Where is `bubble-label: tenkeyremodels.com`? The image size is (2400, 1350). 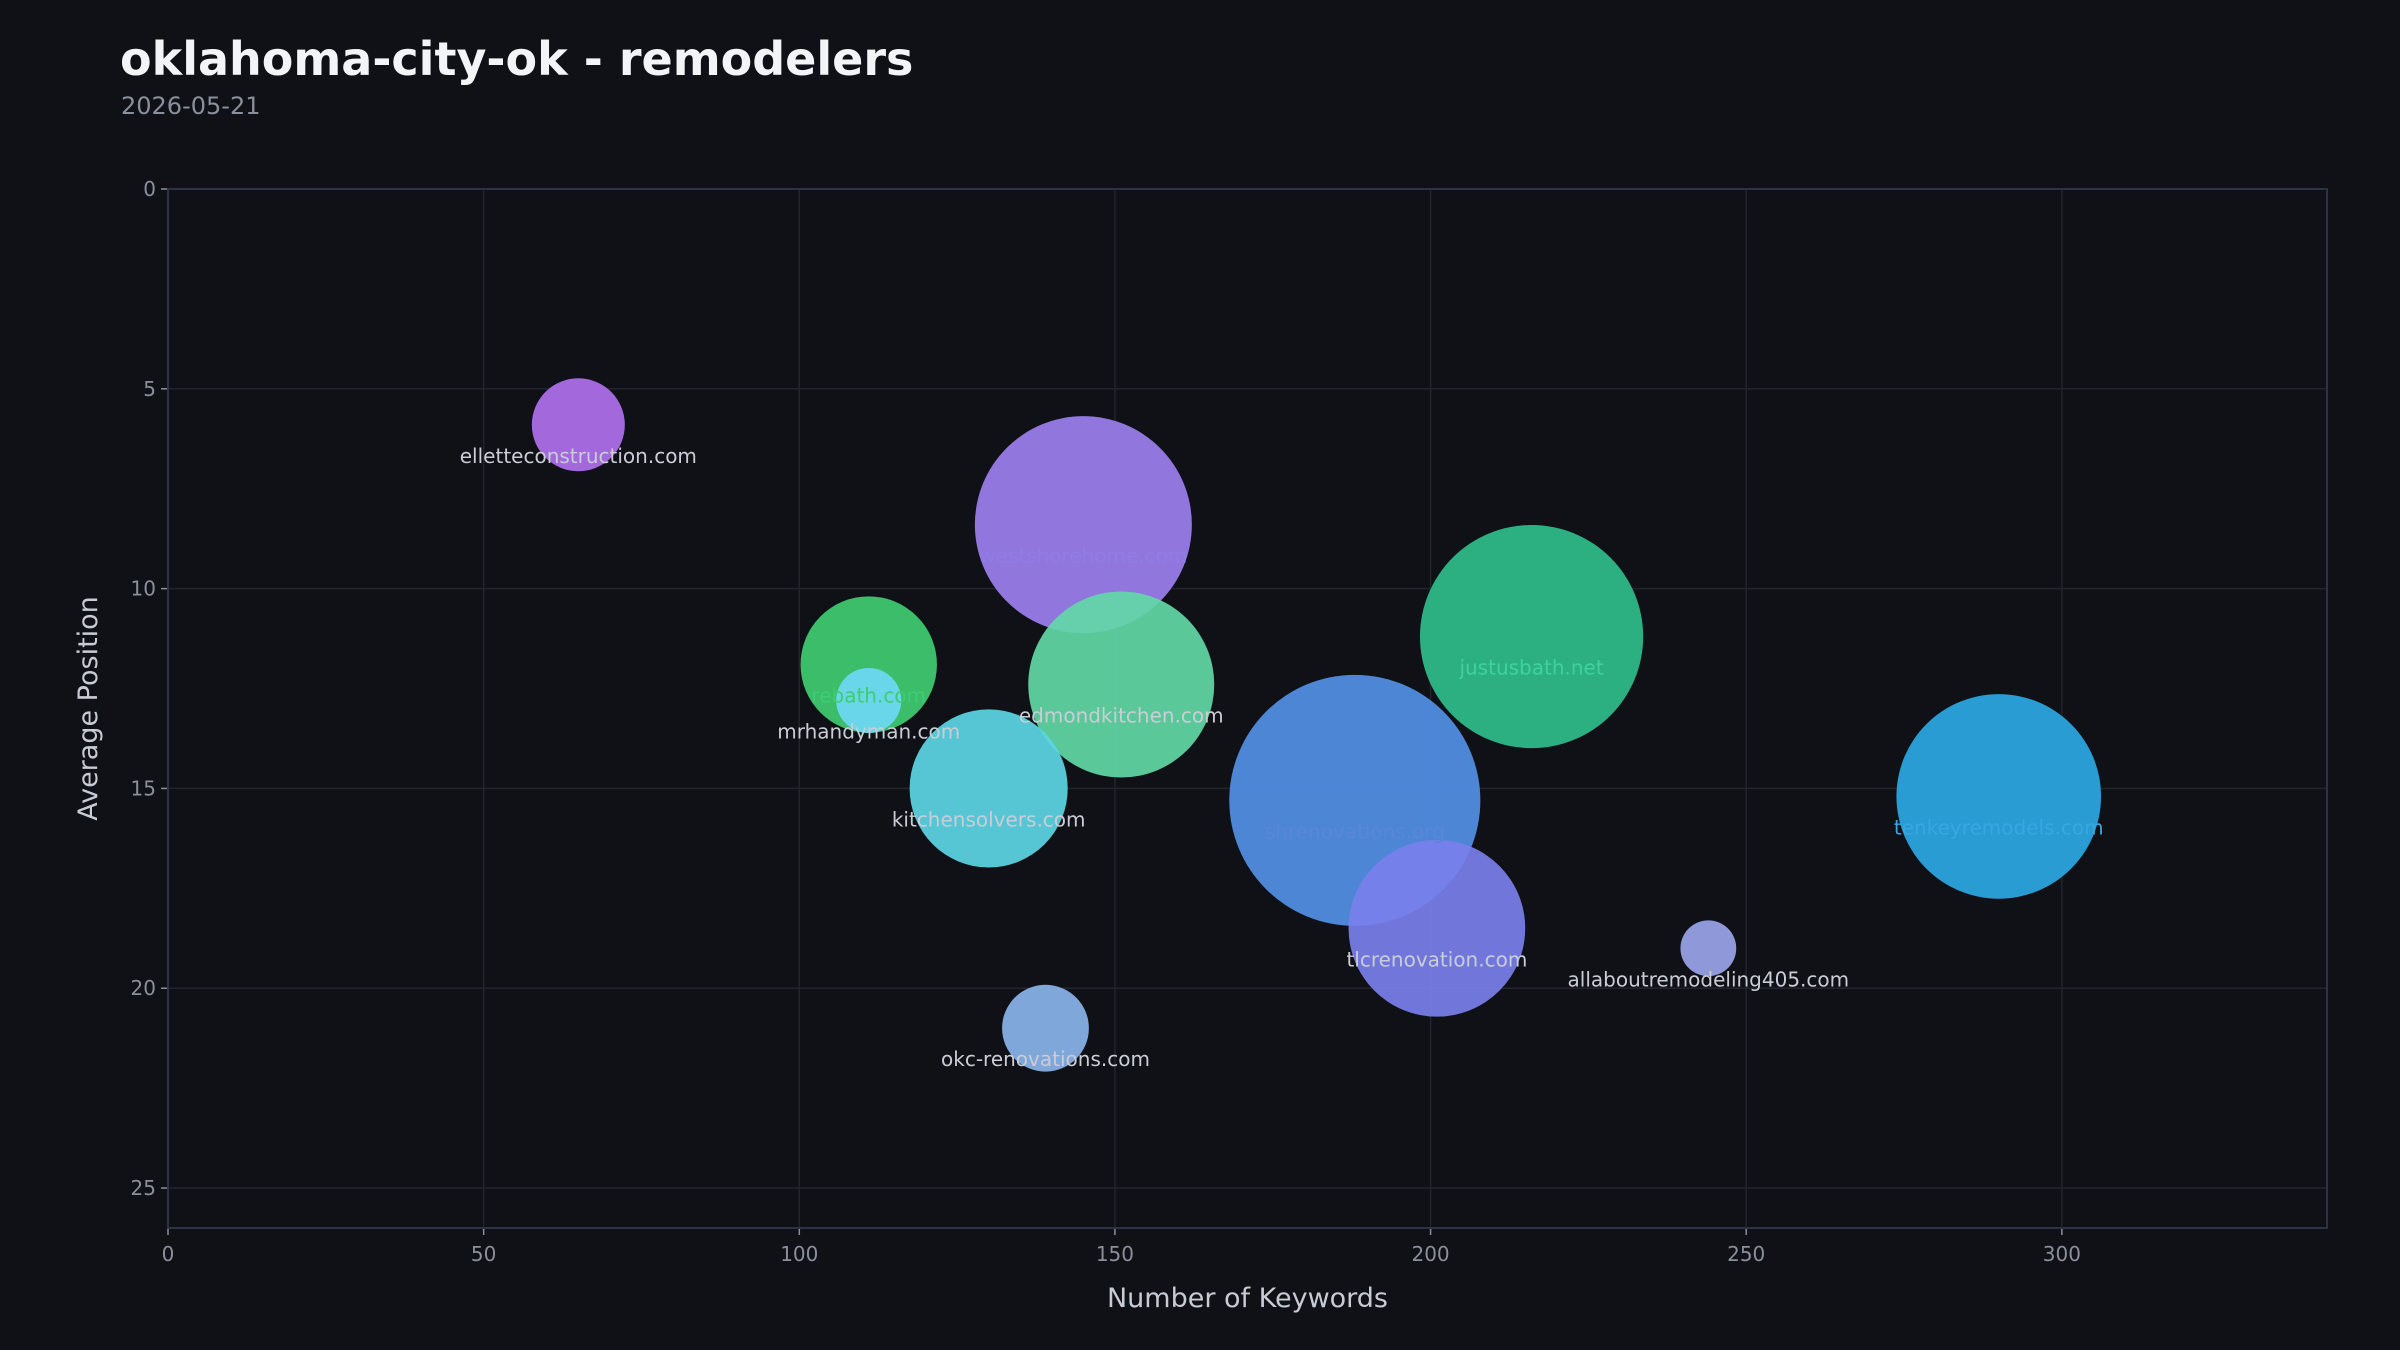 bubble-label: tenkeyremodels.com is located at coordinates (1999, 827).